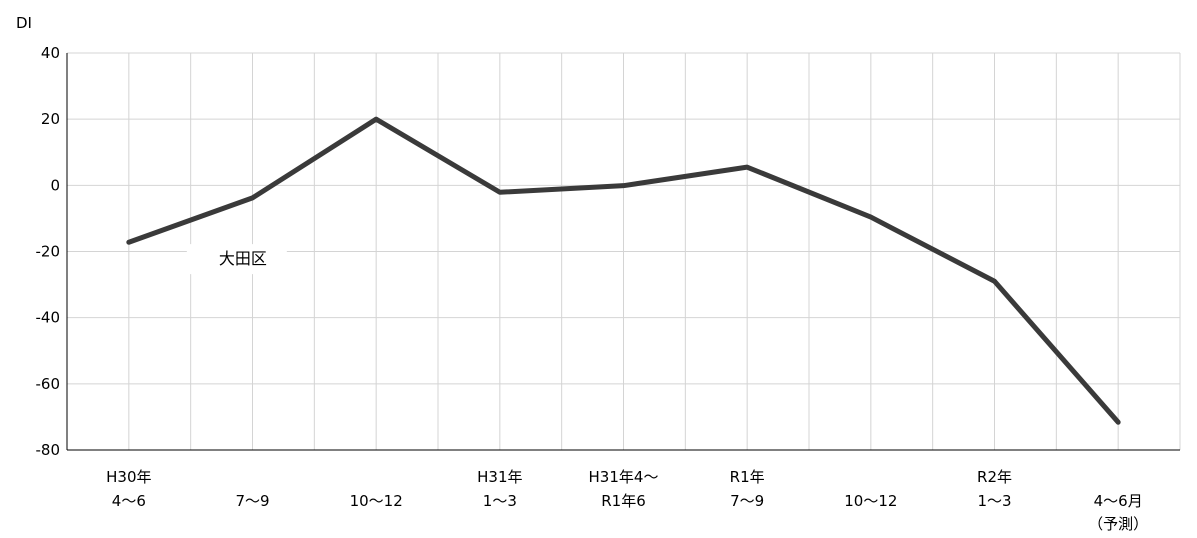  I want to click on y-tick-label: 20, so click(50, 119).